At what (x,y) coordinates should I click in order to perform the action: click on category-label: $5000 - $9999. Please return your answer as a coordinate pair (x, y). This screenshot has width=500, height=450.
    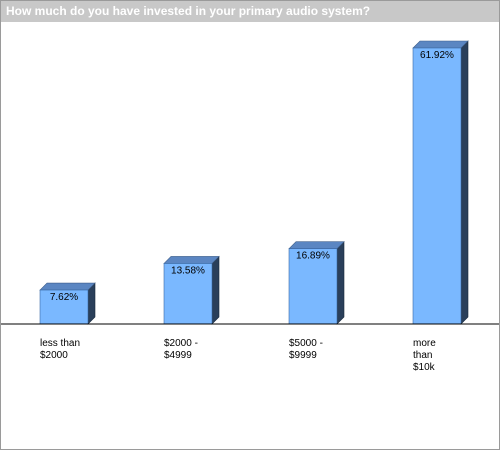
    Looking at the image, I should click on (306, 349).